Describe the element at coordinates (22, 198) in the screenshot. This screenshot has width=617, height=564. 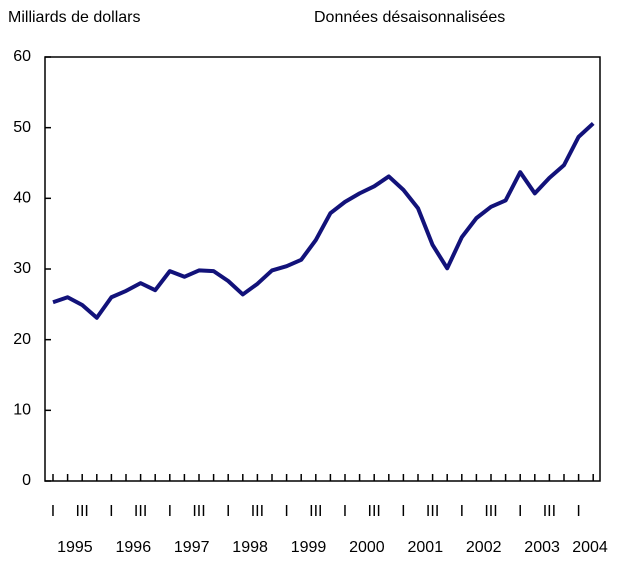
I see `y-tick-label: 40` at that location.